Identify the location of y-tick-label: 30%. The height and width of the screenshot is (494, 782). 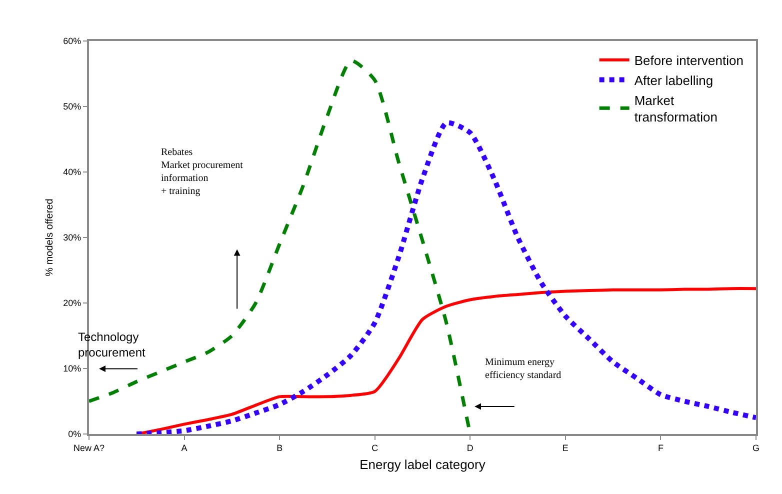
(72, 237).